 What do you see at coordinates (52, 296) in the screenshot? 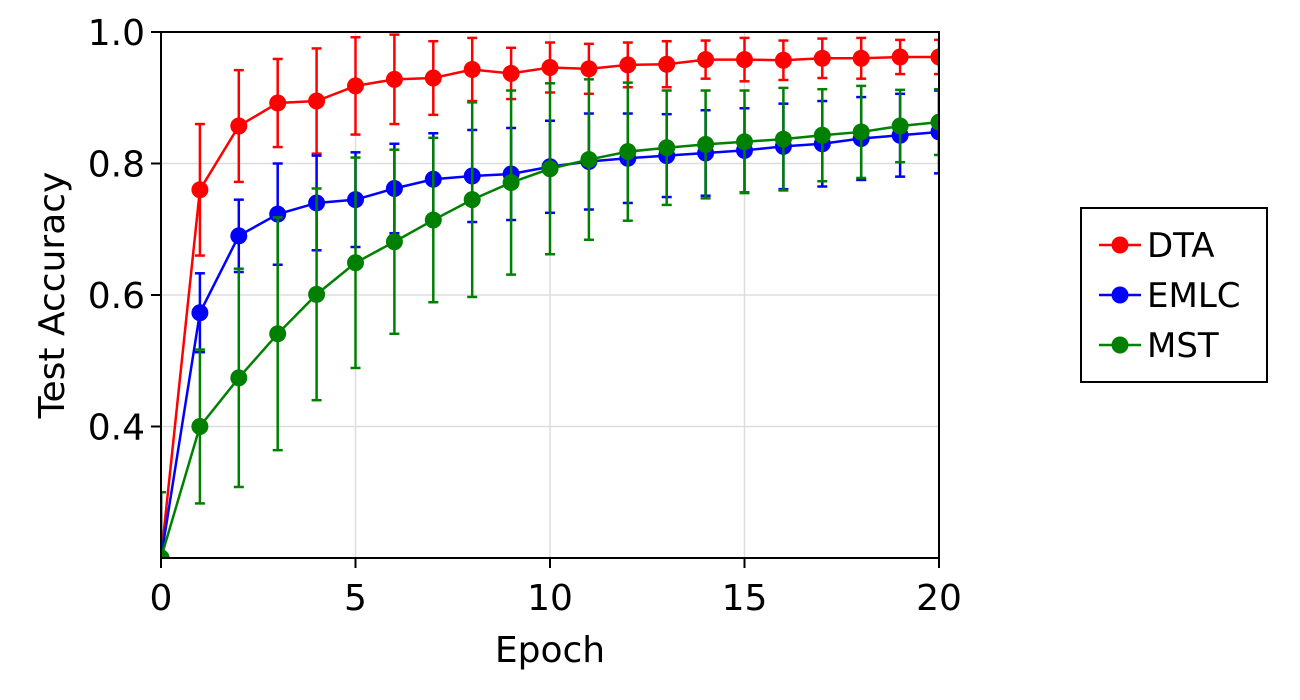
I see `y-axis-title: Test Accuracy` at bounding box center [52, 296].